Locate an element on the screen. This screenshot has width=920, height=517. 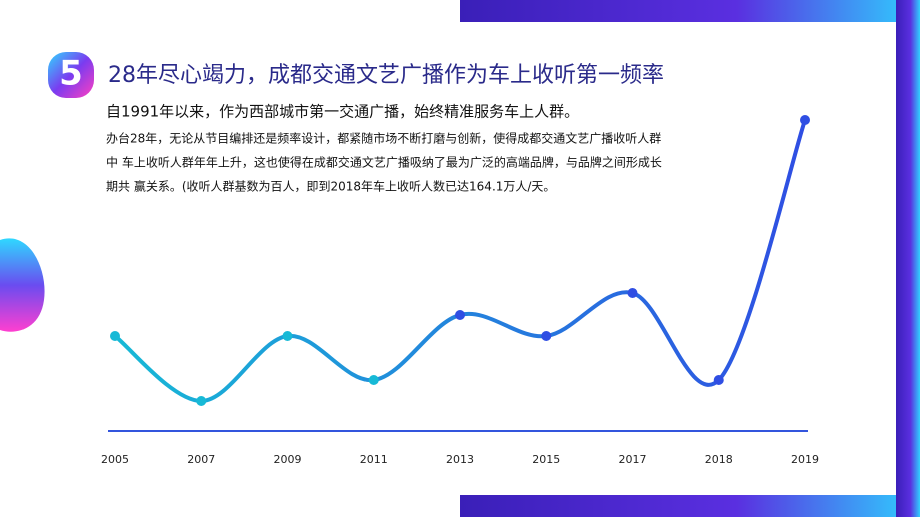
x-tick-label: 2013 is located at coordinates (460, 459).